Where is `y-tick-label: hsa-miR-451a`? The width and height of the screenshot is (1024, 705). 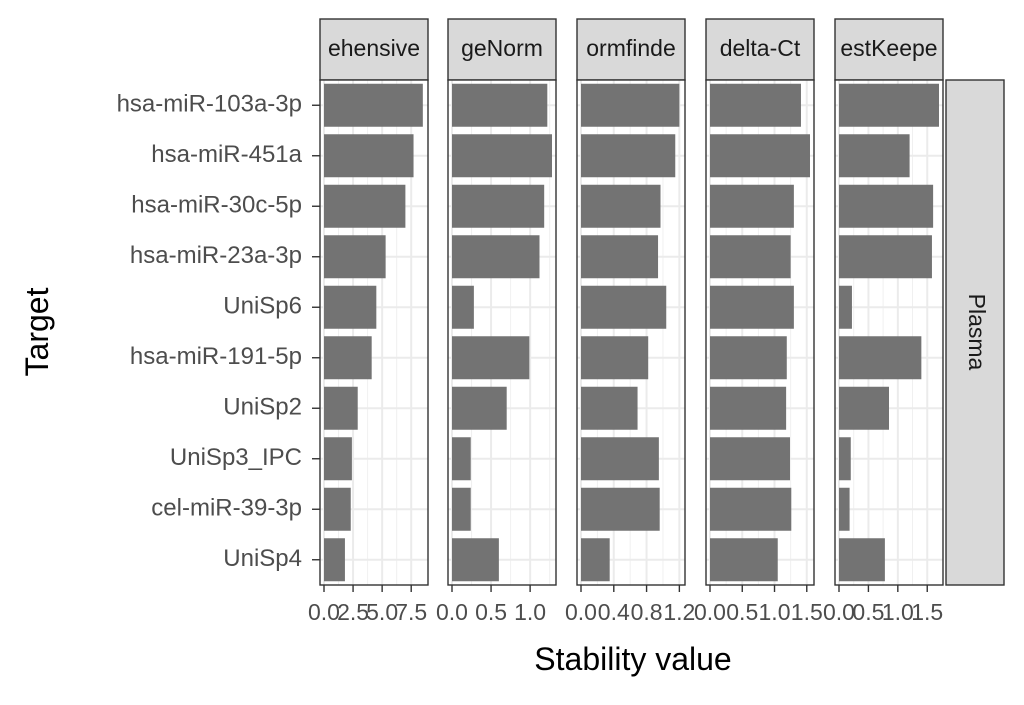
y-tick-label: hsa-miR-451a is located at coordinates (226, 154).